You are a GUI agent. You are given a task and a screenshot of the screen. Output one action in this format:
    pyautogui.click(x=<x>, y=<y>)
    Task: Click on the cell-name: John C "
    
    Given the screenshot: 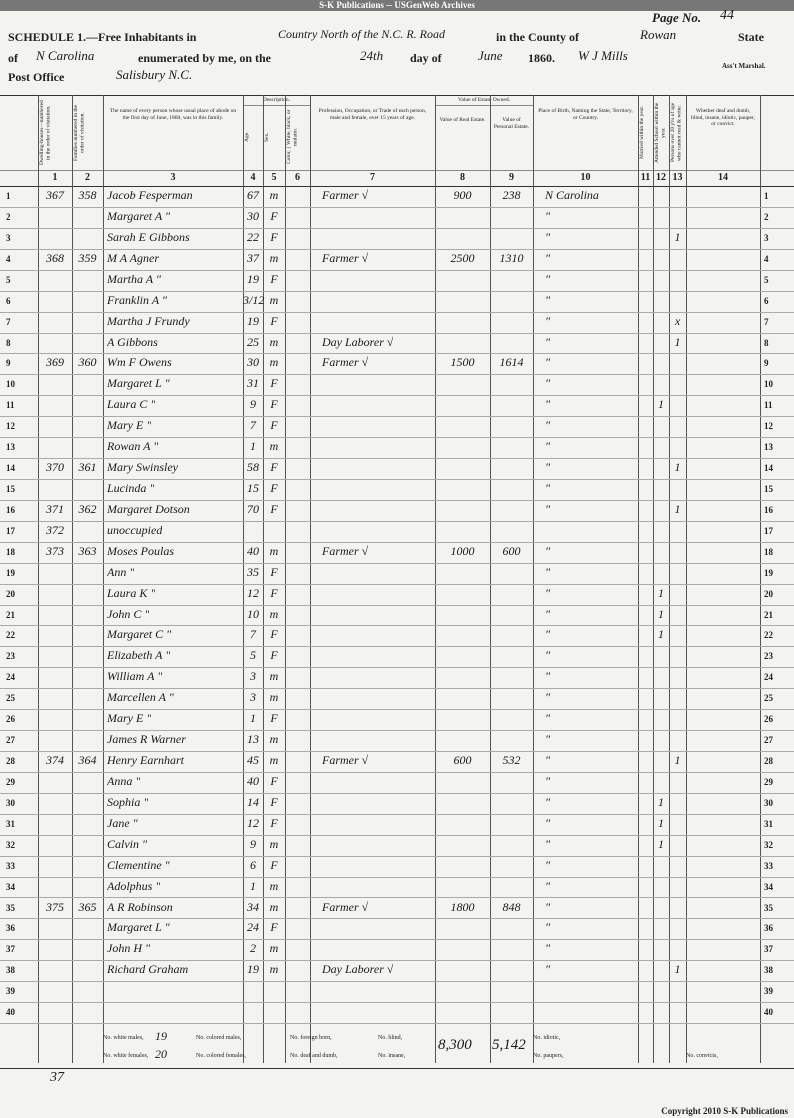 What is the action you would take?
    pyautogui.click(x=128, y=613)
    